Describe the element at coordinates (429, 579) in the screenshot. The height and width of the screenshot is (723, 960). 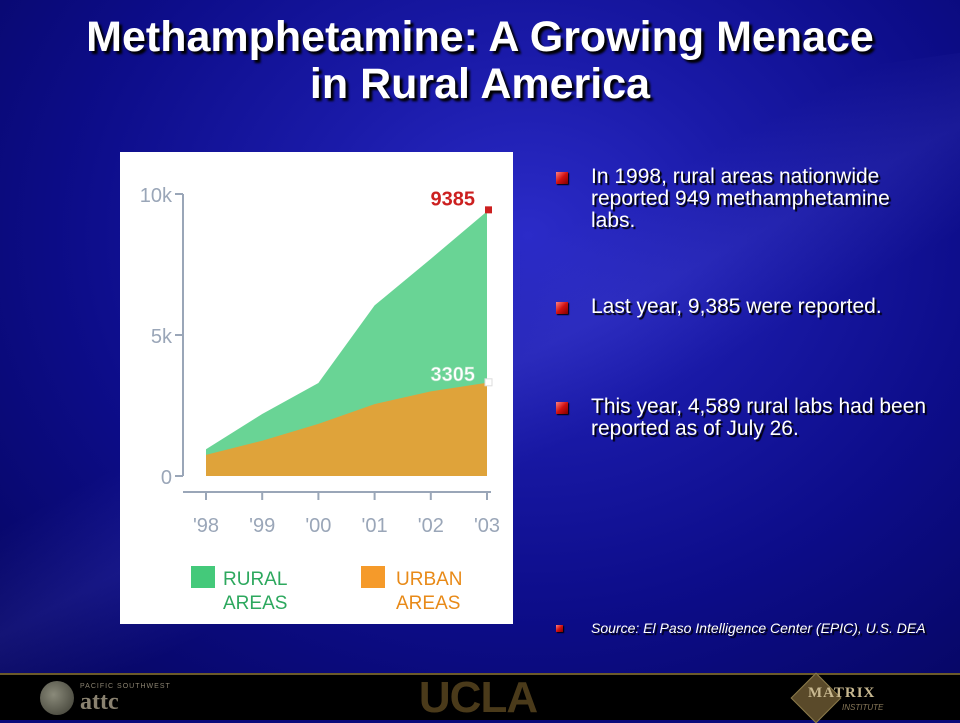
I see `legend-label-line1: URBAN` at that location.